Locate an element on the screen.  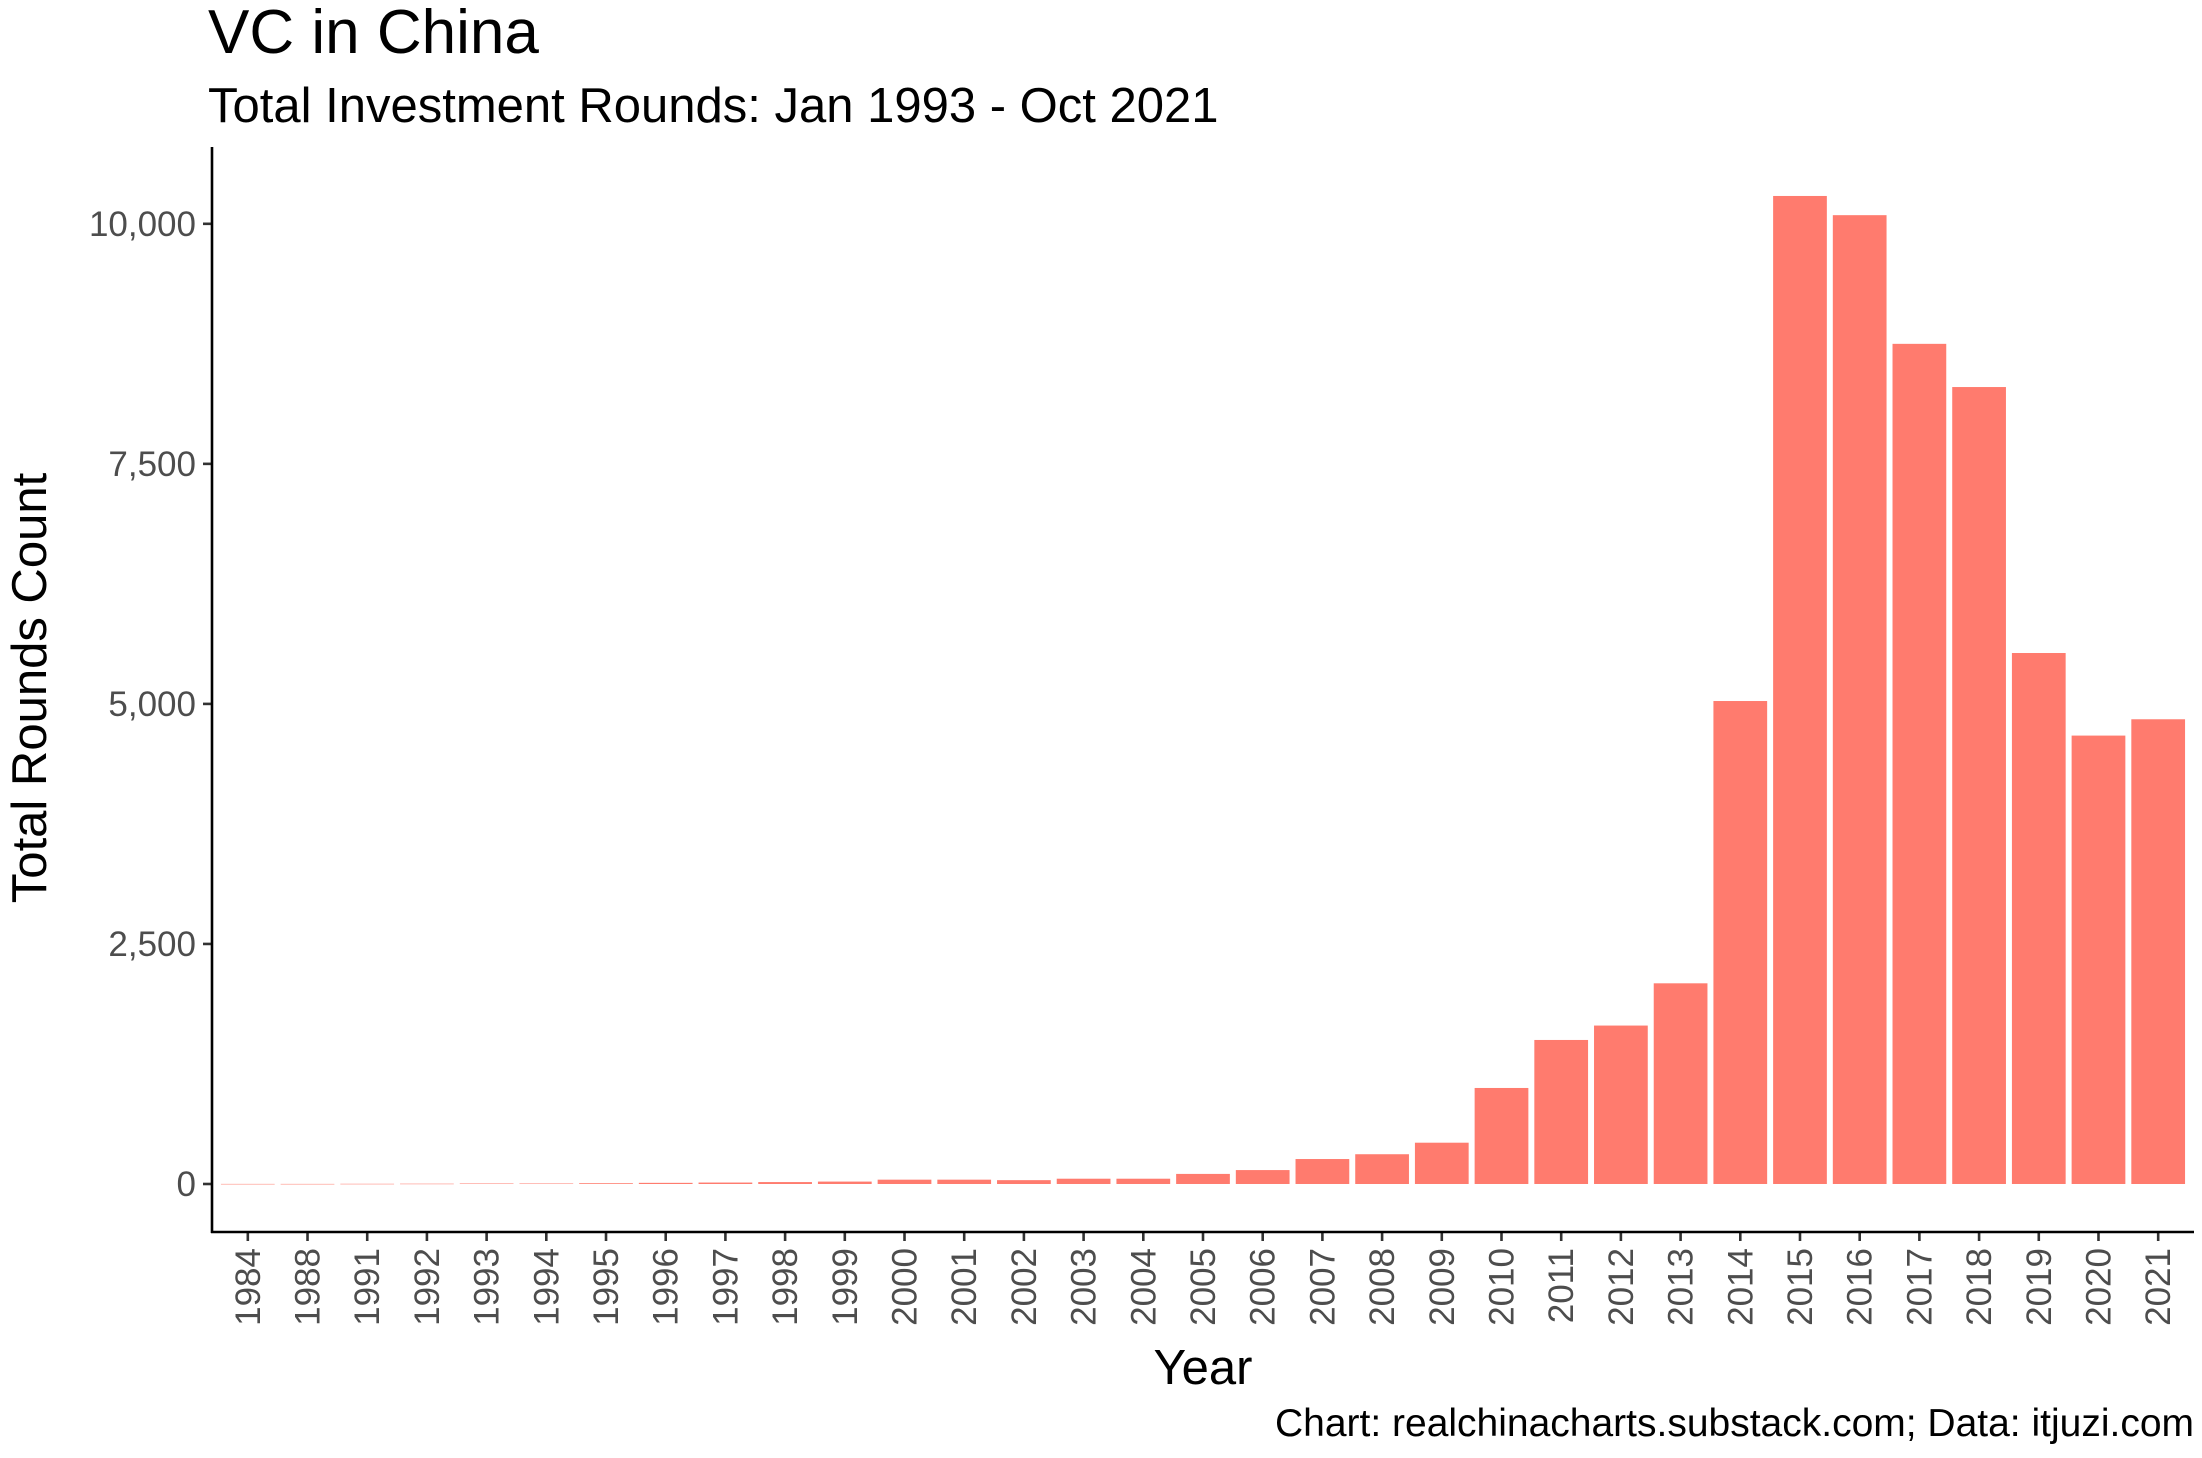
bar-2011 is located at coordinates (1561, 1111).